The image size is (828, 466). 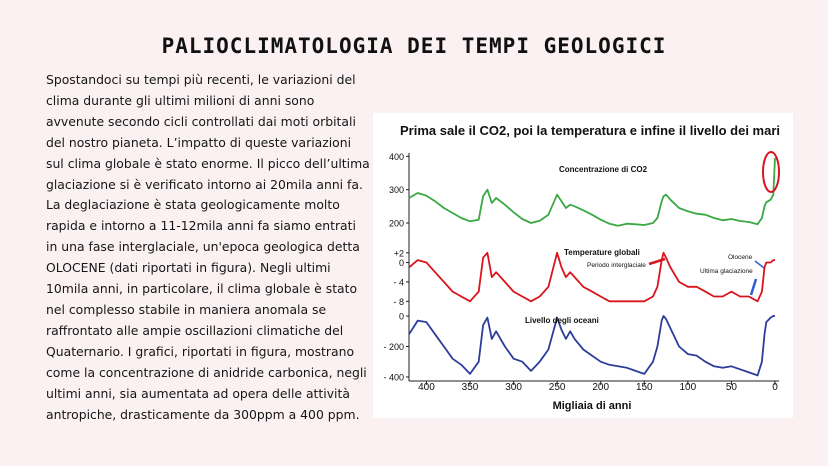 What do you see at coordinates (592, 406) in the screenshot?
I see `x-axis-label: Migliaia di anni` at bounding box center [592, 406].